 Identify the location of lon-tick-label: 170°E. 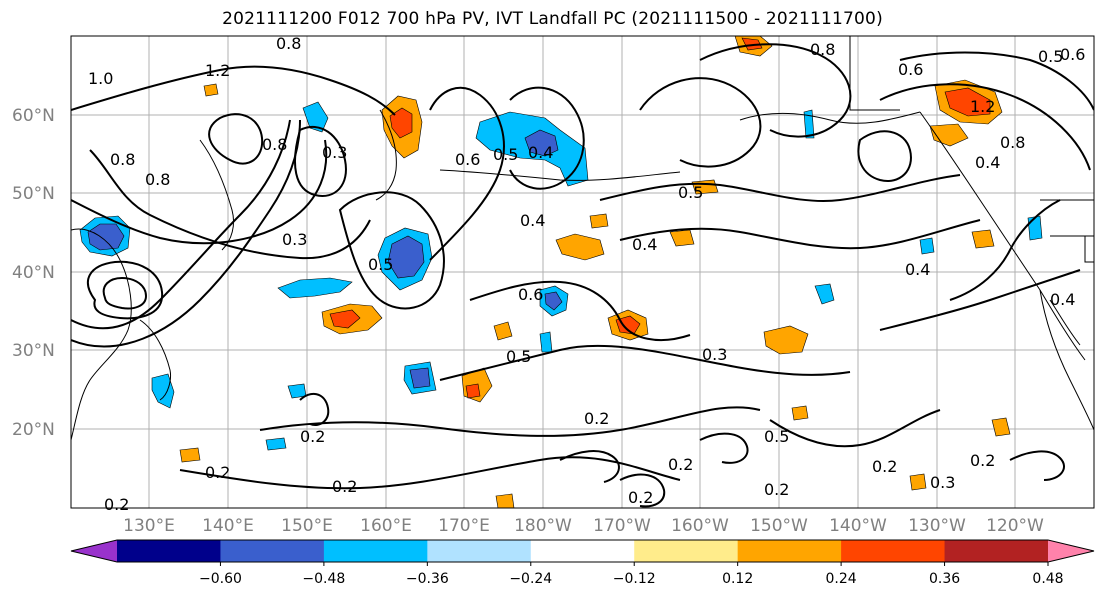
(464, 526).